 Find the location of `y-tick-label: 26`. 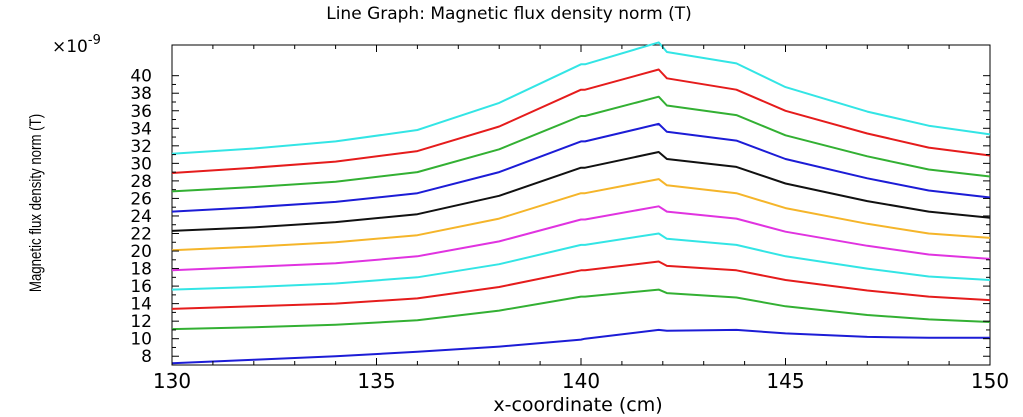

y-tick-label: 26 is located at coordinates (141, 199).